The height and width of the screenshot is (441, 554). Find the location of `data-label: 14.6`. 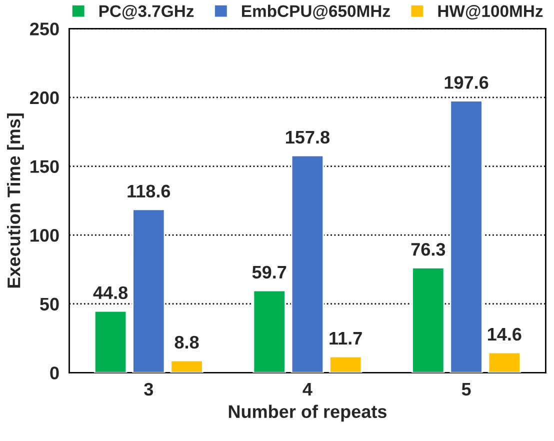

data-label: 14.6 is located at coordinates (505, 334).